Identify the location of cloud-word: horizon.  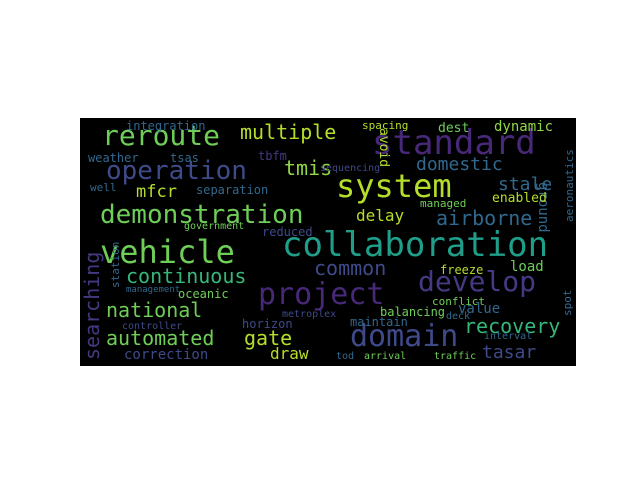
(267, 324).